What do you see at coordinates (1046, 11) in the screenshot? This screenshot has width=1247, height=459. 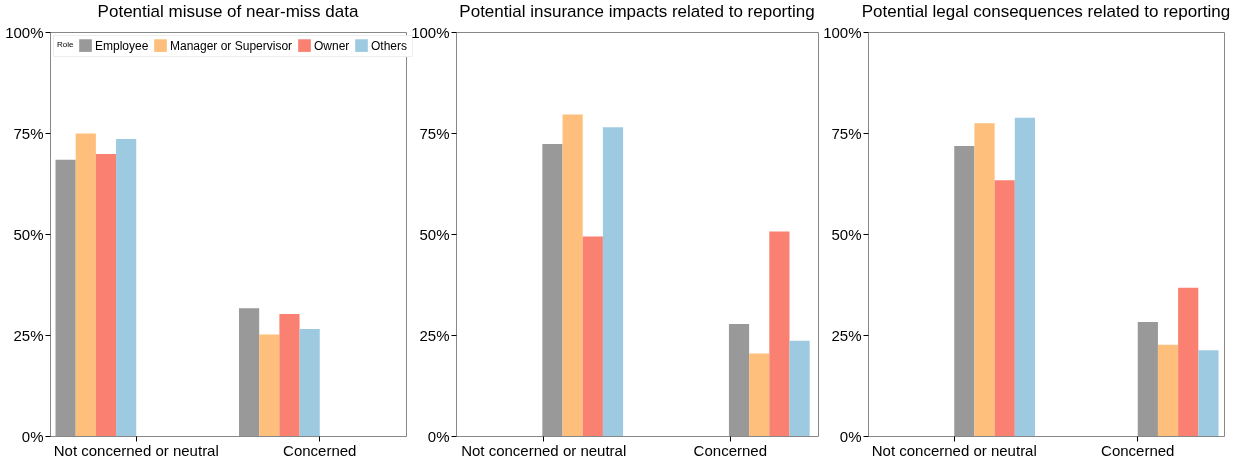 I see `chart-title: Potential legal consequences related to reporting` at bounding box center [1046, 11].